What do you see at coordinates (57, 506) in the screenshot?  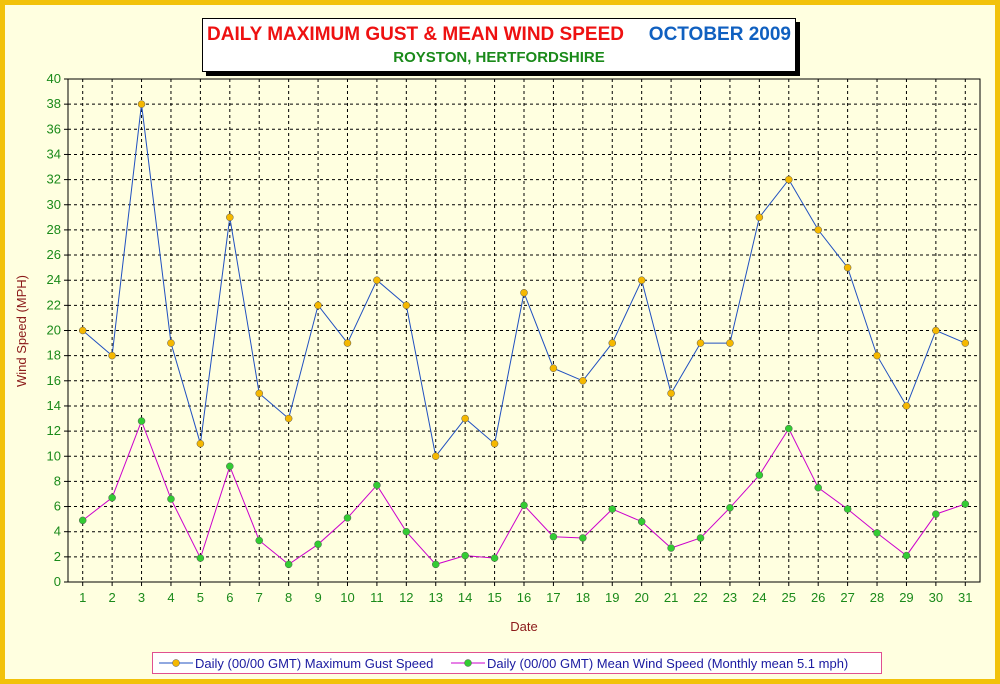 I see `y-tick-label: 6` at bounding box center [57, 506].